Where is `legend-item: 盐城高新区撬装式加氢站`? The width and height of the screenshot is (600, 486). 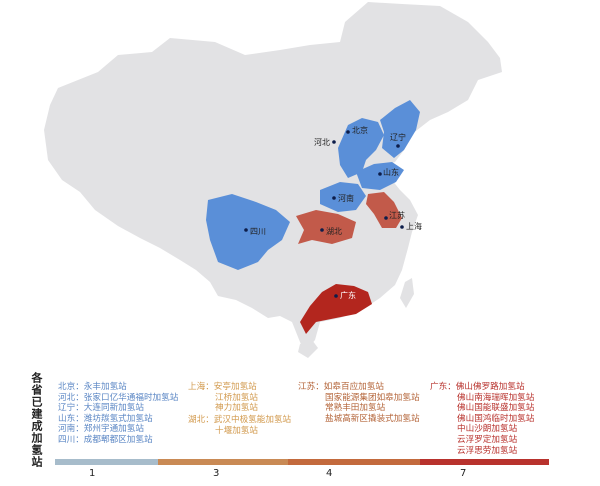 legend-item: 盐城高新区撬装式加氢站 is located at coordinates (372, 418).